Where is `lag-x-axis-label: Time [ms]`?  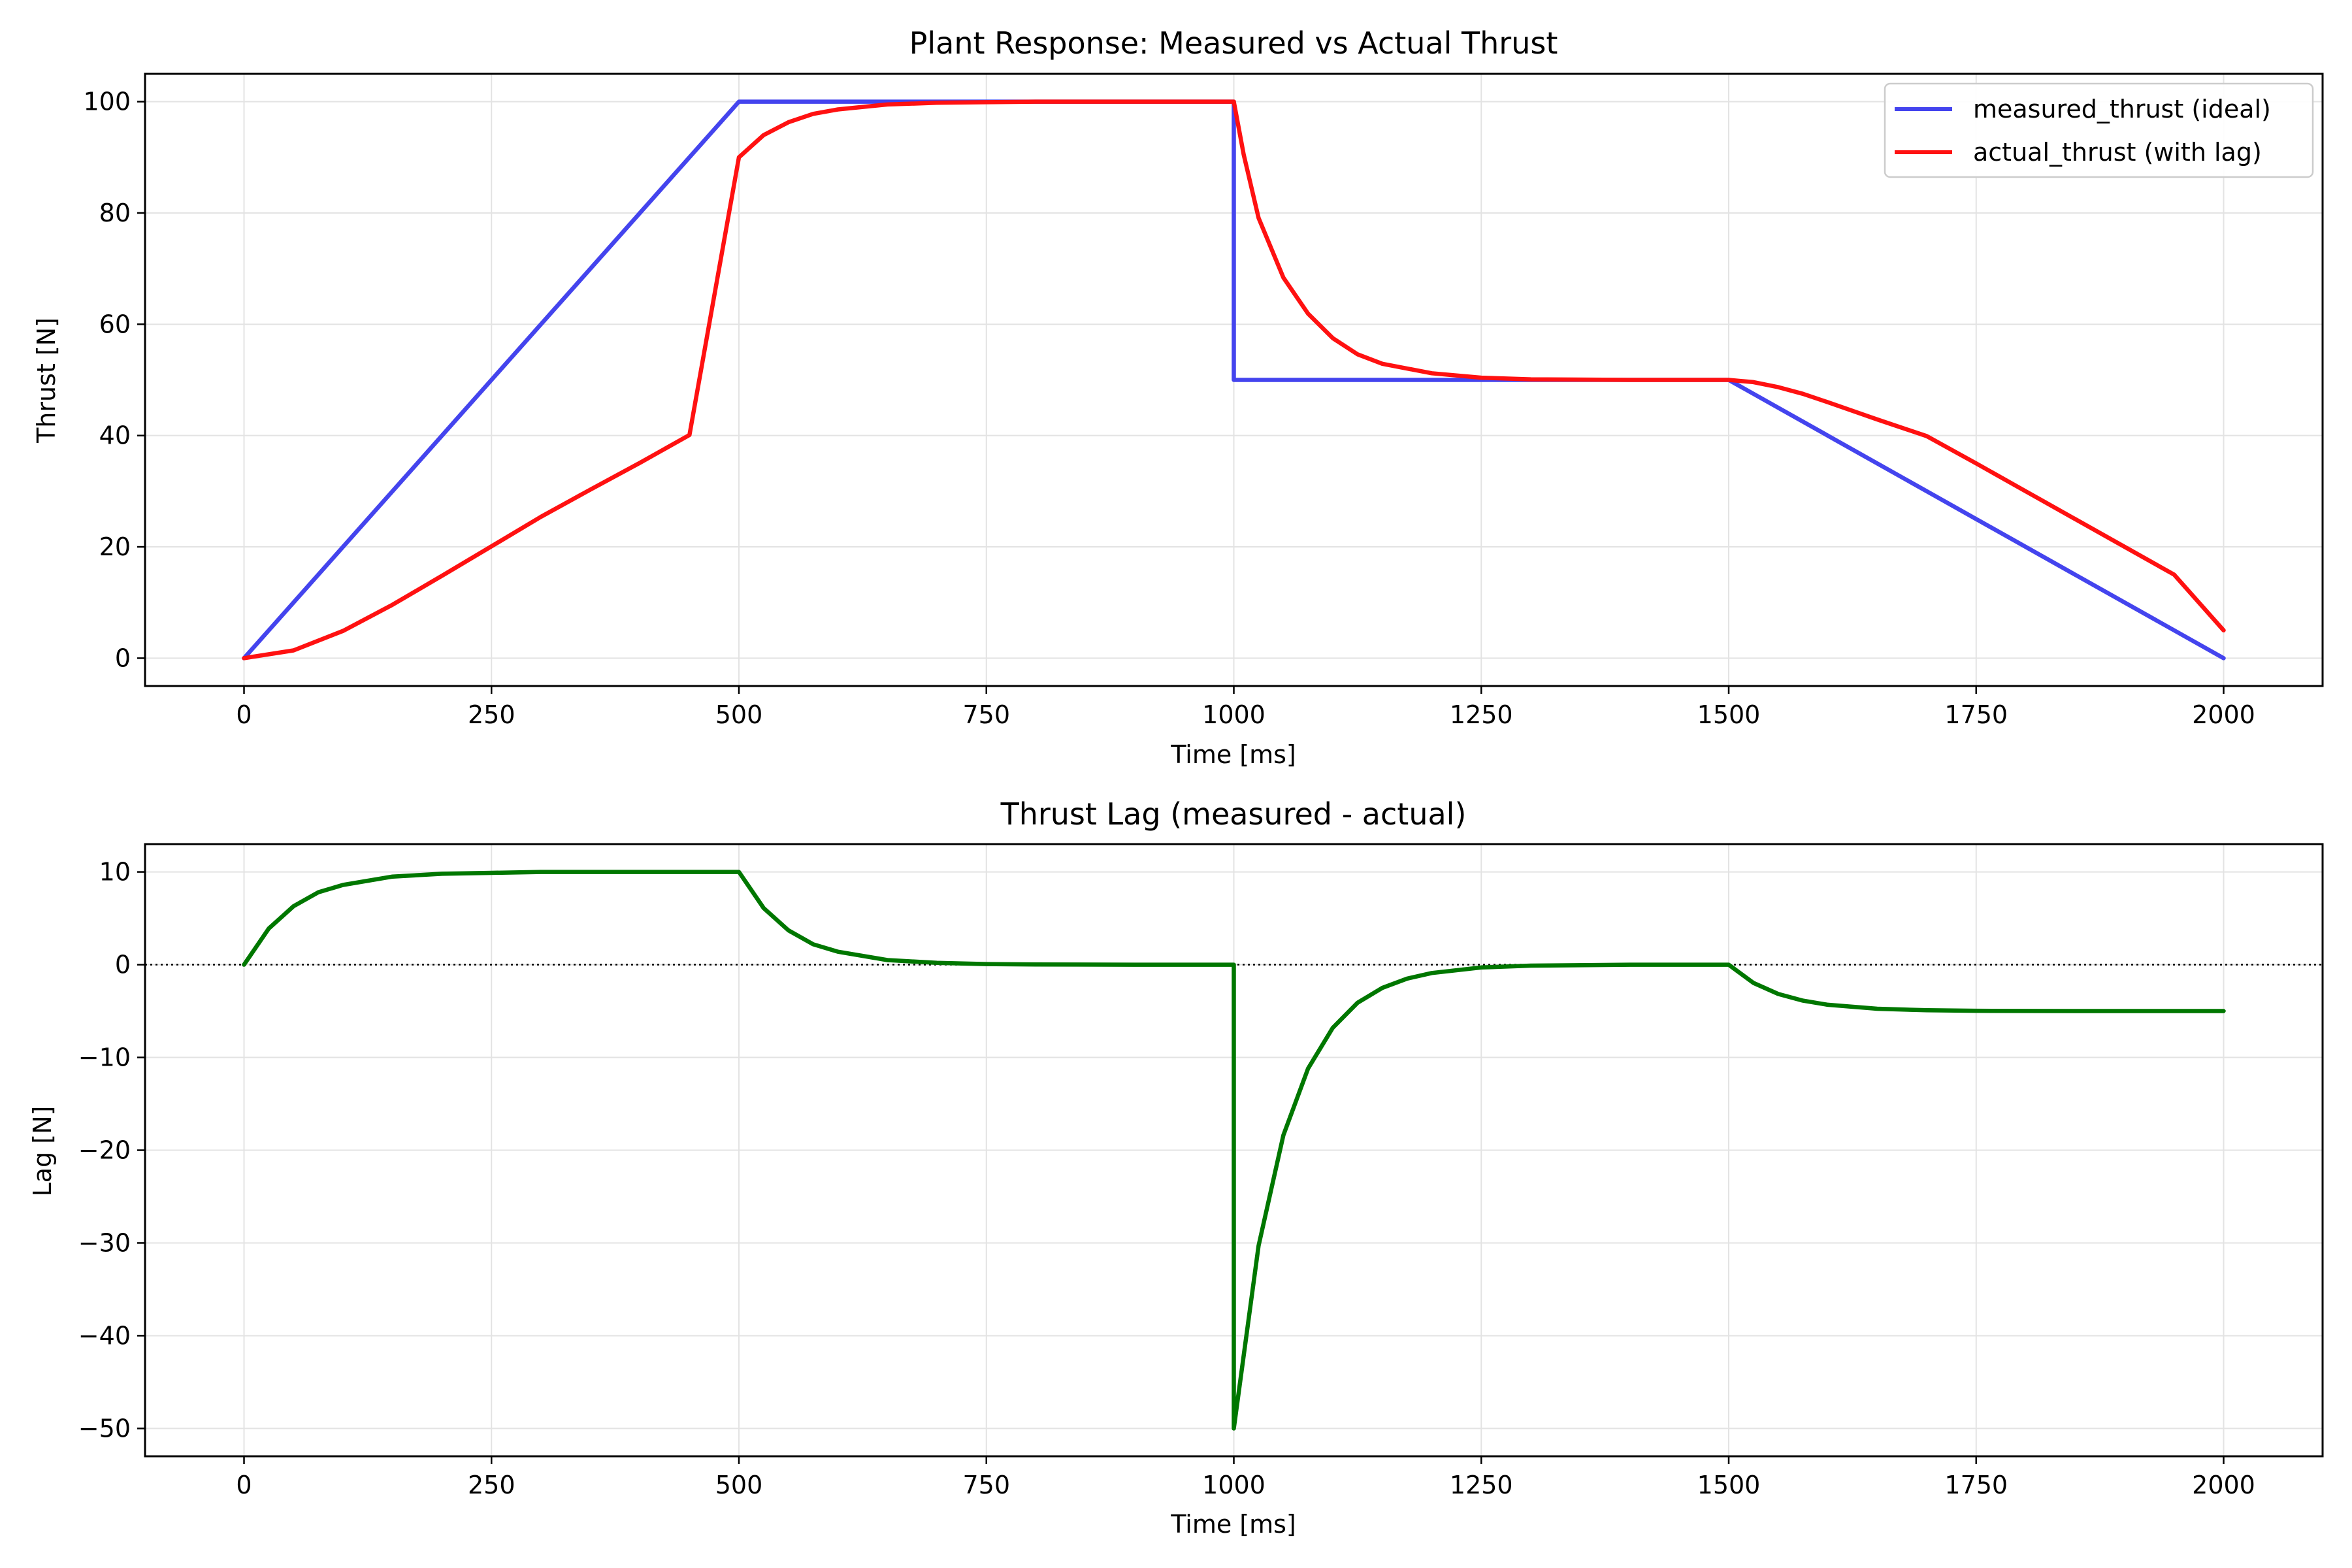 lag-x-axis-label: Time [ms] is located at coordinates (1233, 1524).